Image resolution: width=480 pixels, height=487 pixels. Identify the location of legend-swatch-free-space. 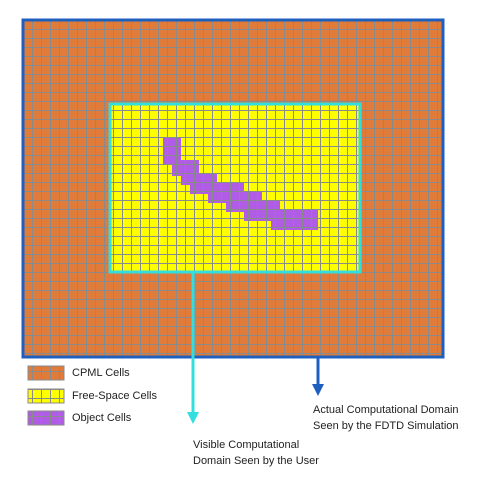
(46, 396).